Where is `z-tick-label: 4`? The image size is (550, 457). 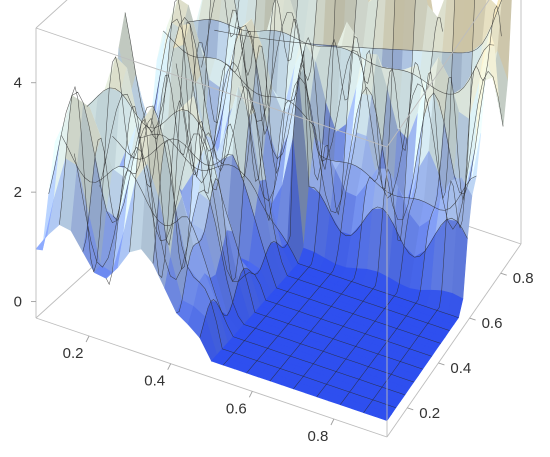 z-tick-label: 4 is located at coordinates (18, 83).